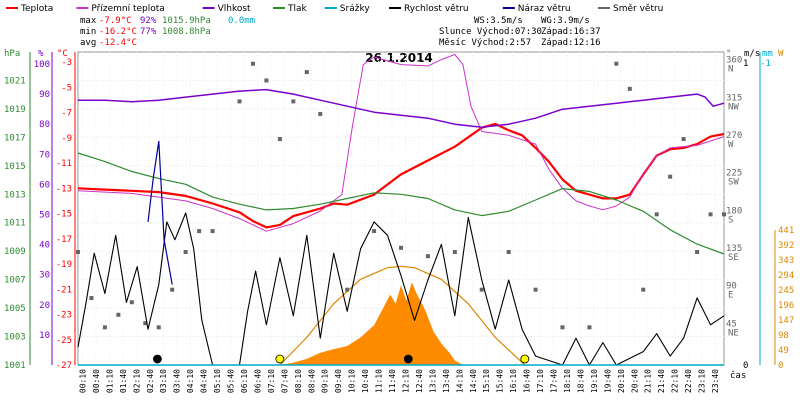 The height and width of the screenshot is (400, 800). What do you see at coordinates (436, 9) in the screenshot?
I see `legend-item: Rychlost větru` at bounding box center [436, 9].